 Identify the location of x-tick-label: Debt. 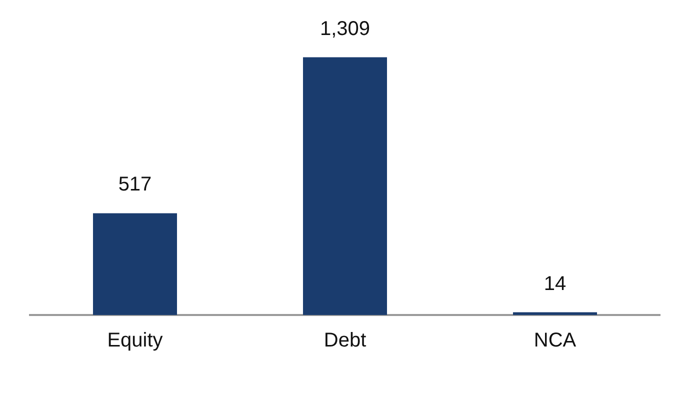
(345, 341).